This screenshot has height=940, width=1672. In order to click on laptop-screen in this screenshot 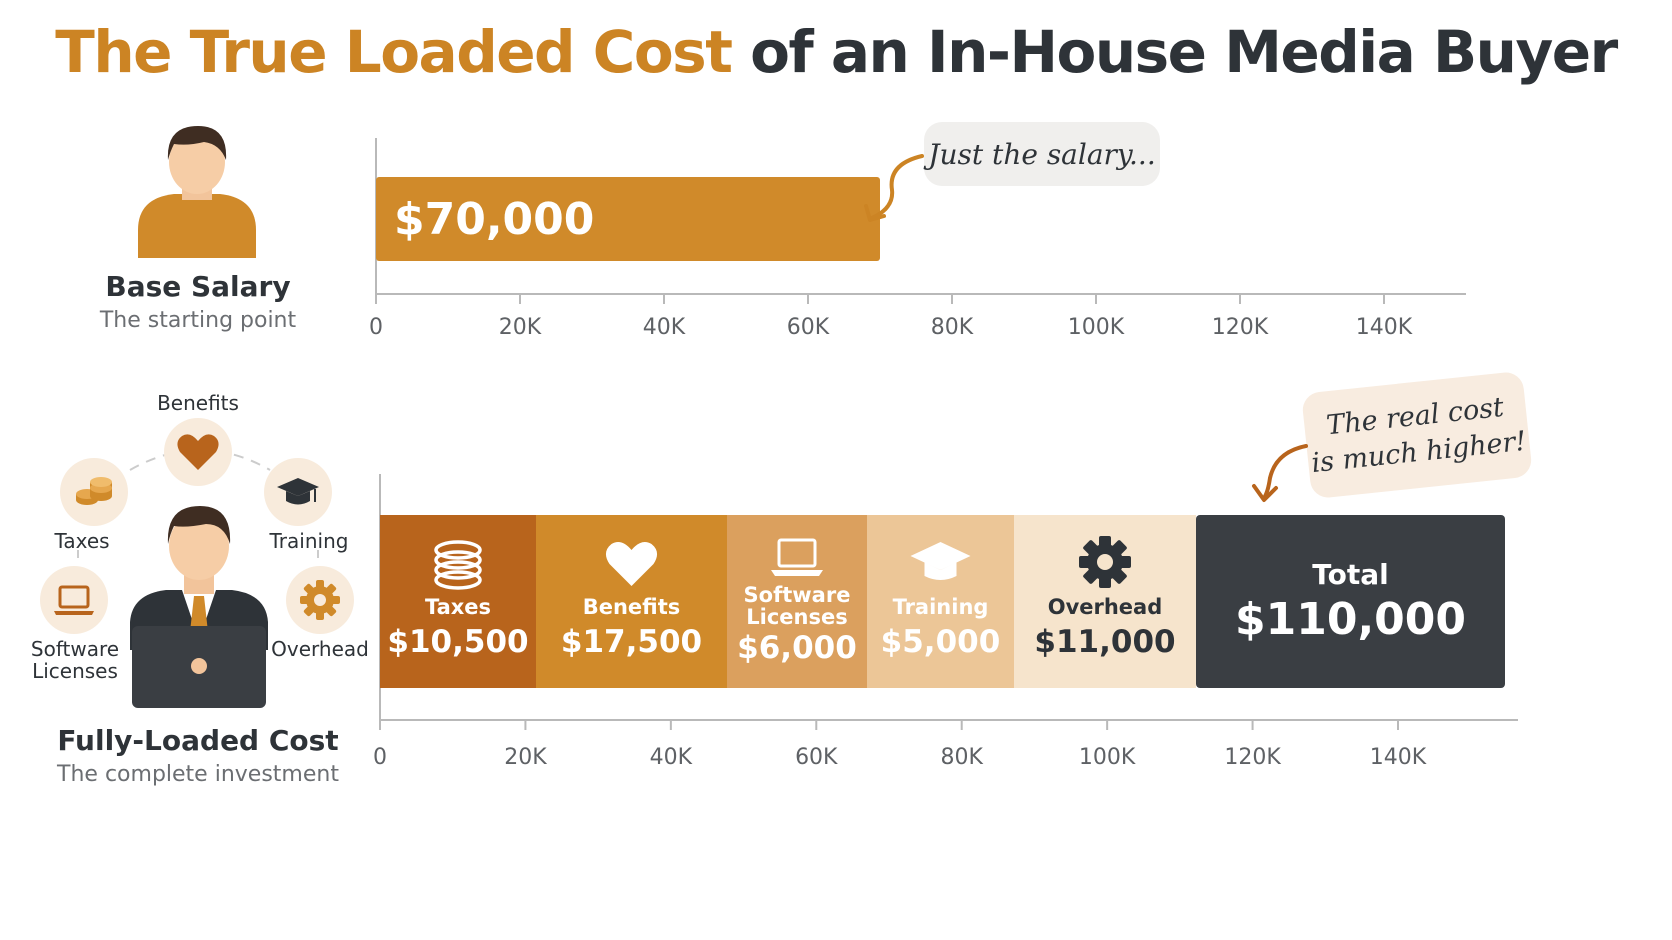, I will do `click(797, 553)`.